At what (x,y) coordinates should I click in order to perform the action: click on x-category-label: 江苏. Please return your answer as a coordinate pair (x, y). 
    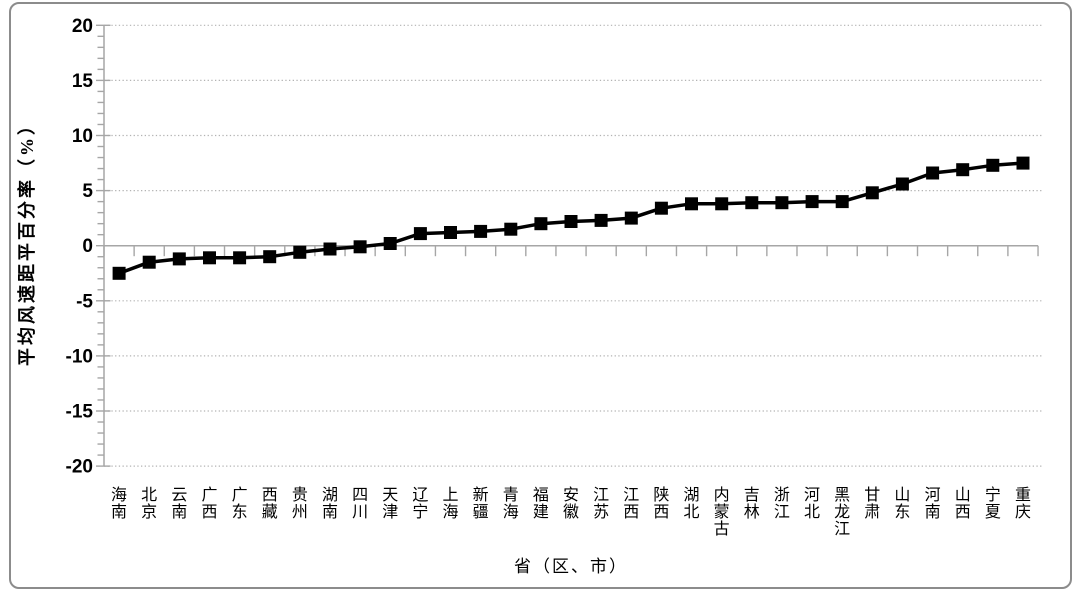
    Looking at the image, I should click on (601, 503).